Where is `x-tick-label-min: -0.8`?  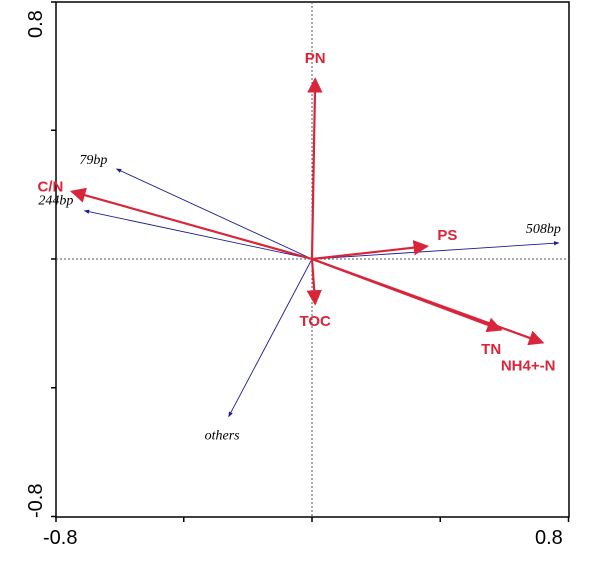 x-tick-label-min: -0.8 is located at coordinates (60, 538).